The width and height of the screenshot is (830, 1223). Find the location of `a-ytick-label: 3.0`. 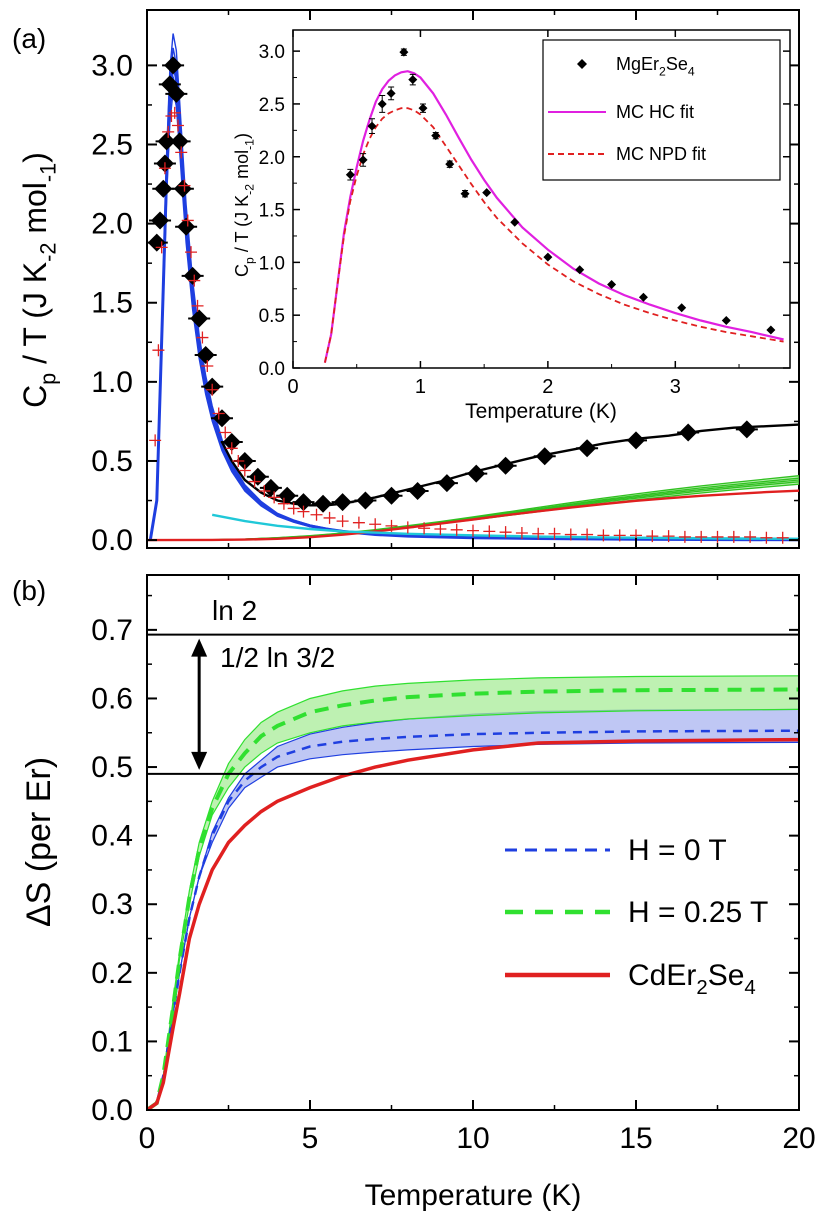

a-ytick-label: 3.0 is located at coordinates (112, 65).